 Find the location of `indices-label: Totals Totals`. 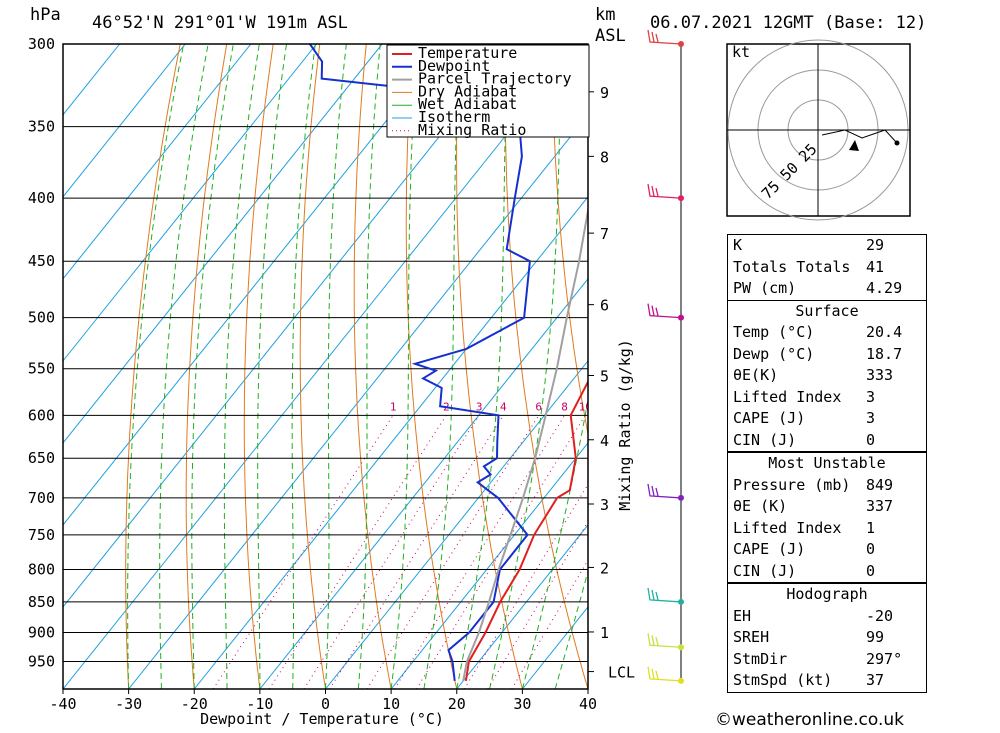

indices-label: Totals Totals is located at coordinates (792, 266).